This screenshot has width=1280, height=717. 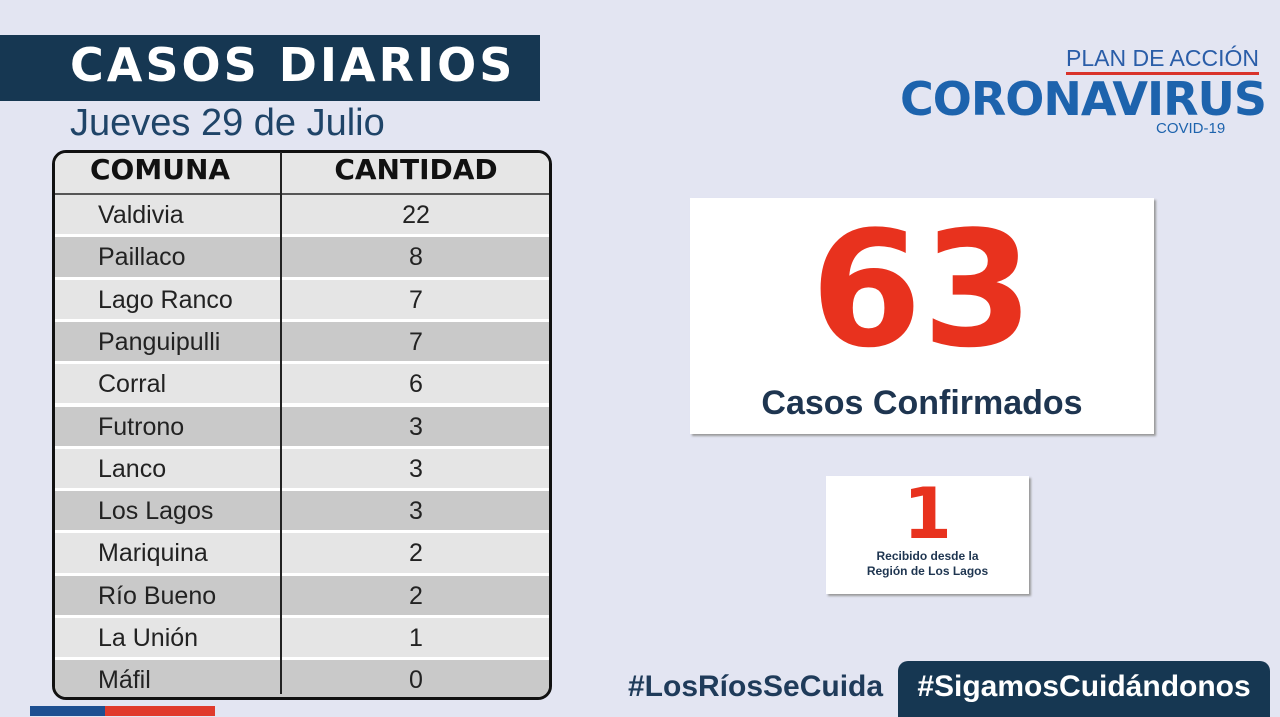 I want to click on total: 63, so click(x=922, y=289).